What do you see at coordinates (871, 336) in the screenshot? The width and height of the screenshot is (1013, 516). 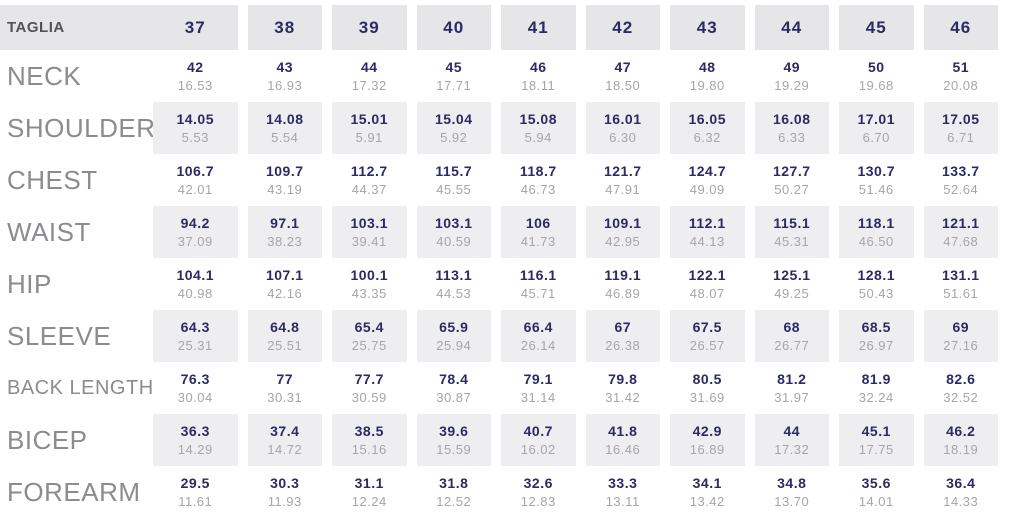 I see `measurement-cell: 68.5 26.97` at bounding box center [871, 336].